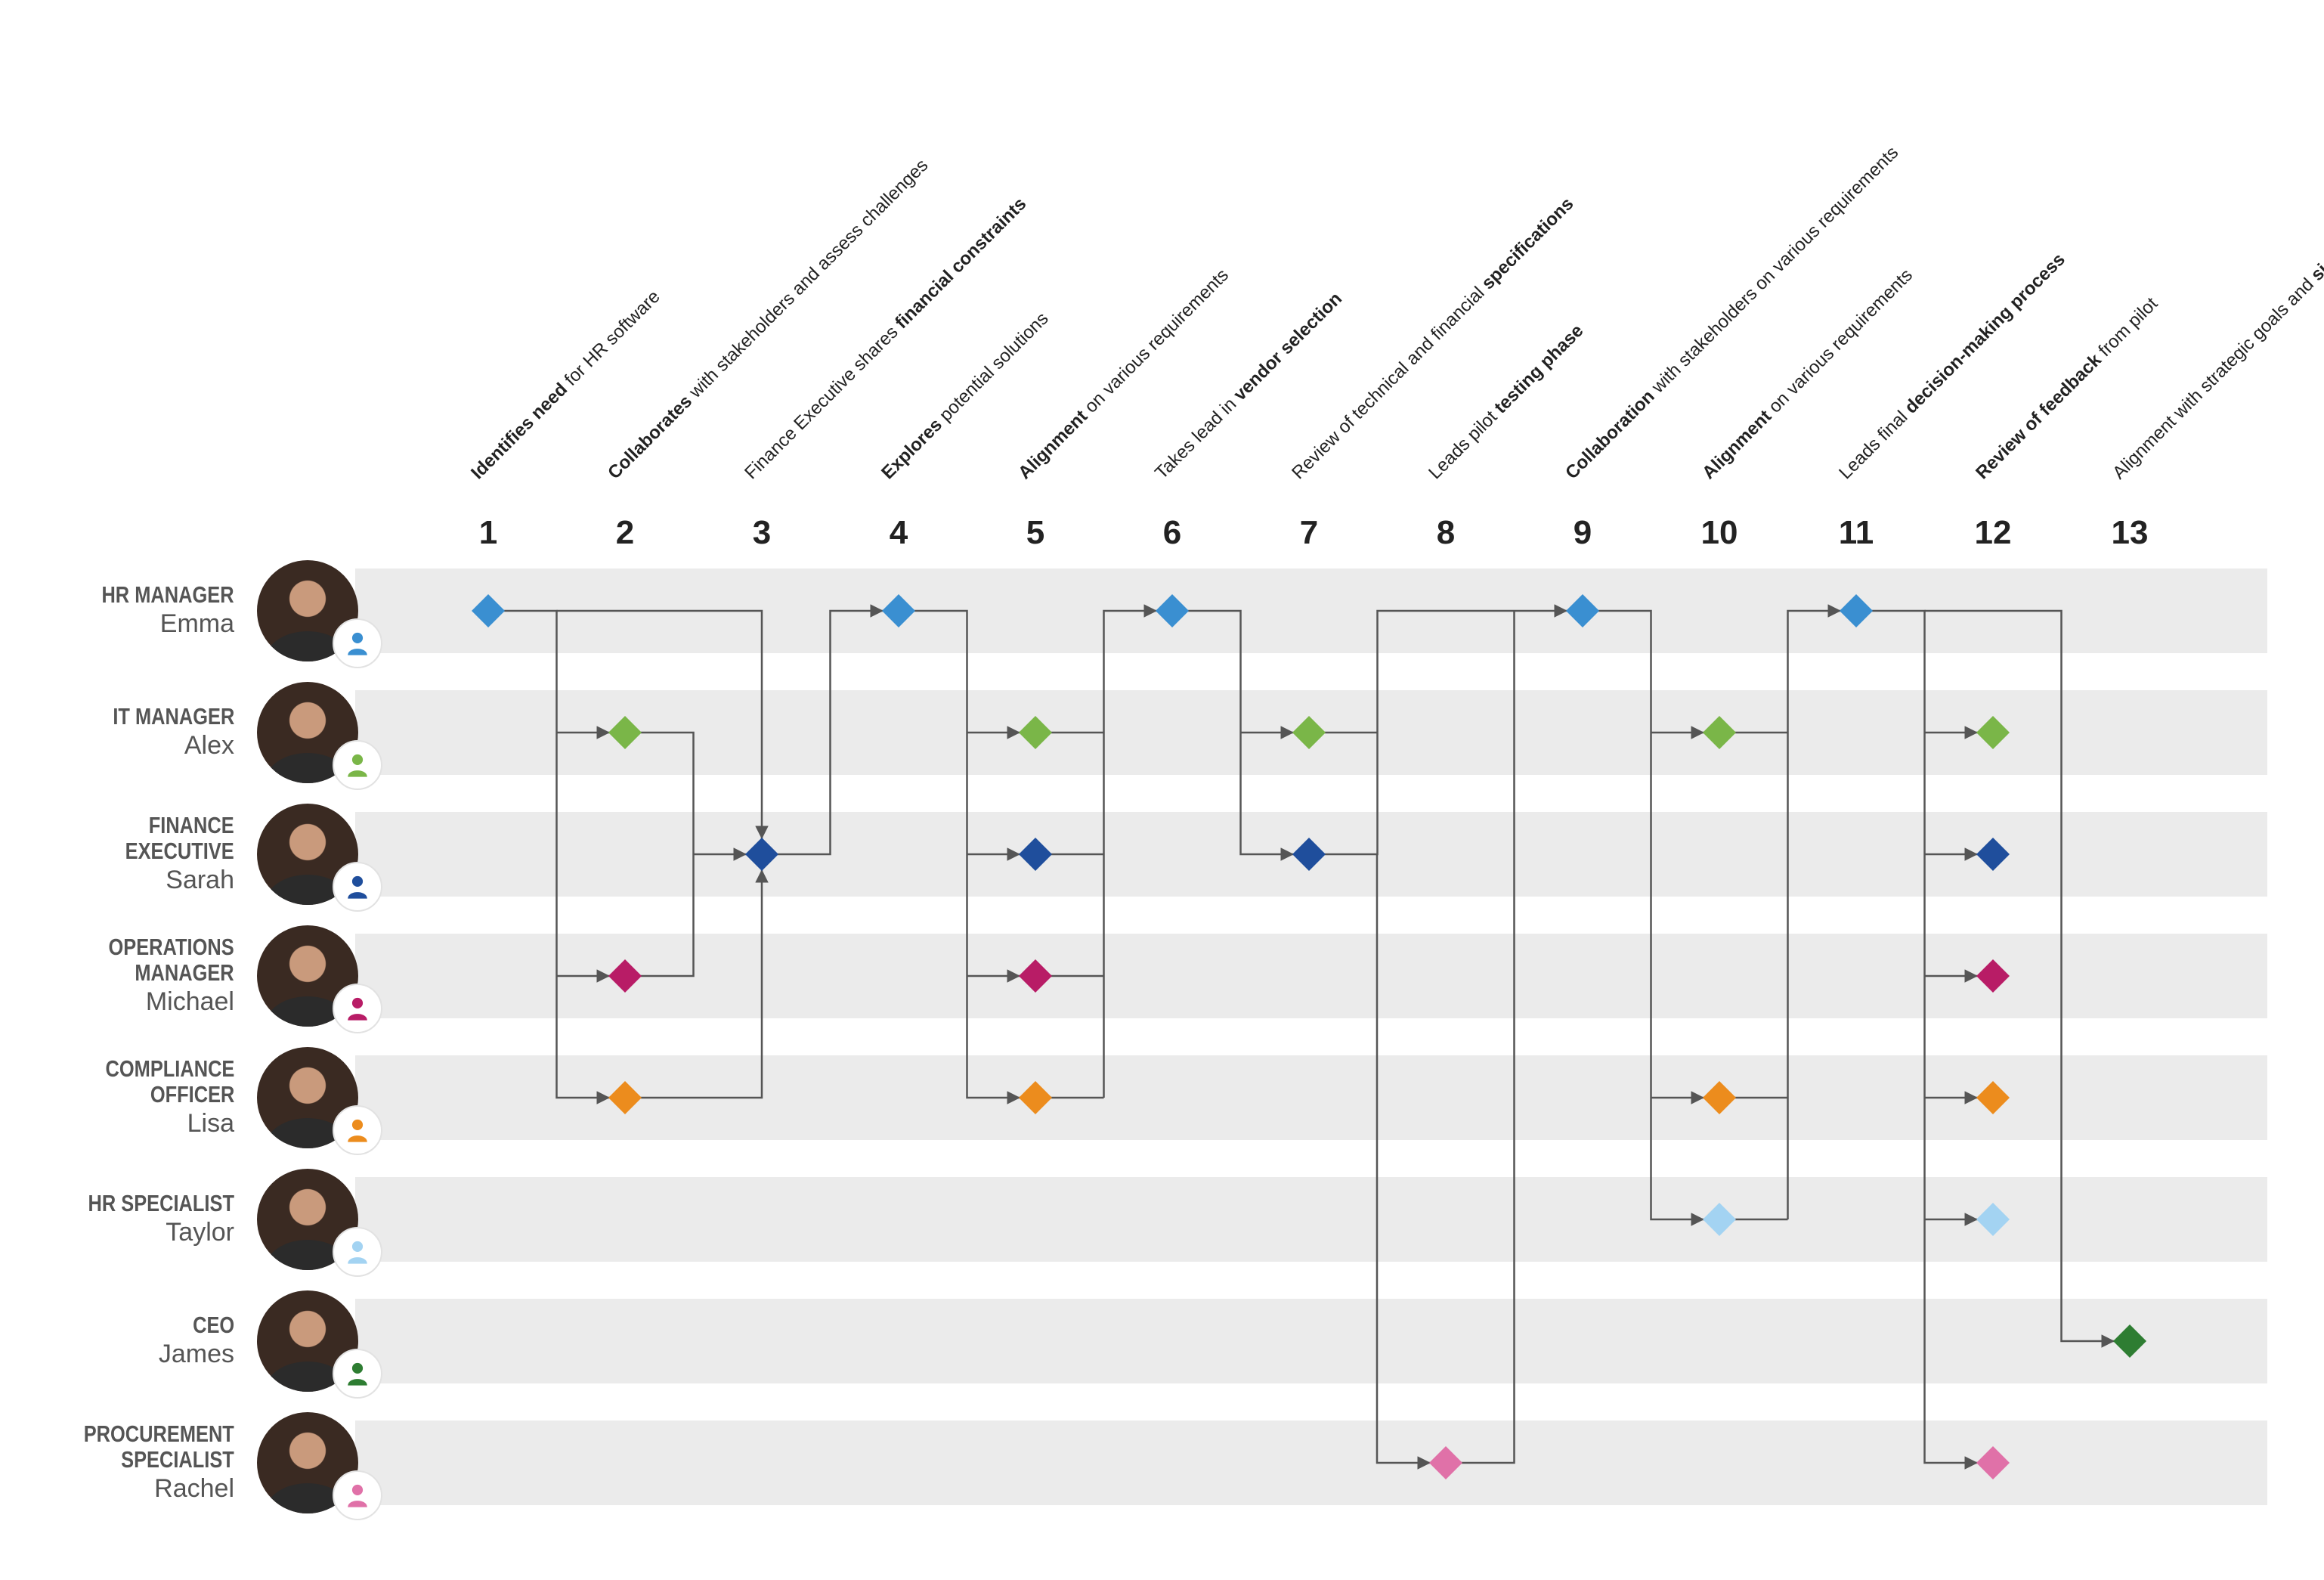 The width and height of the screenshot is (2324, 1580). I want to click on step-number: 10, so click(1719, 532).